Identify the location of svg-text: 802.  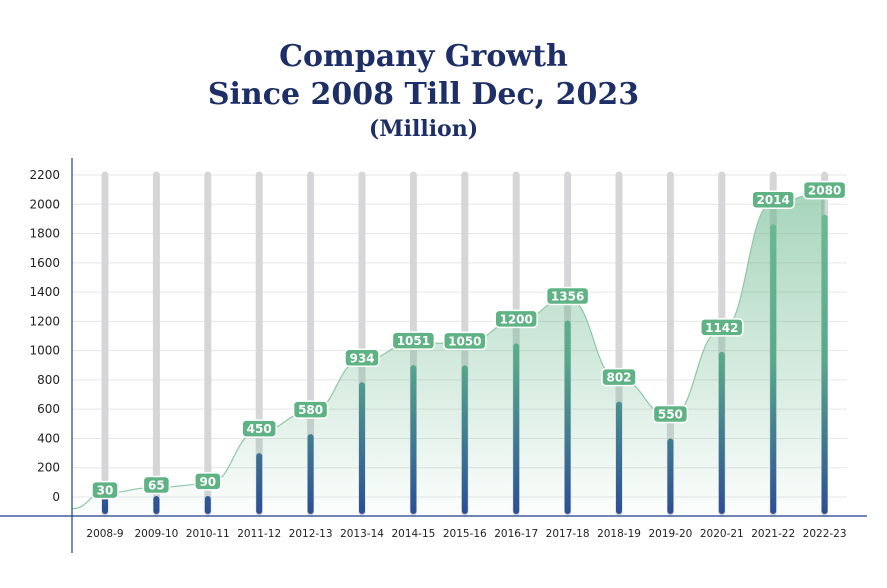
(618, 378).